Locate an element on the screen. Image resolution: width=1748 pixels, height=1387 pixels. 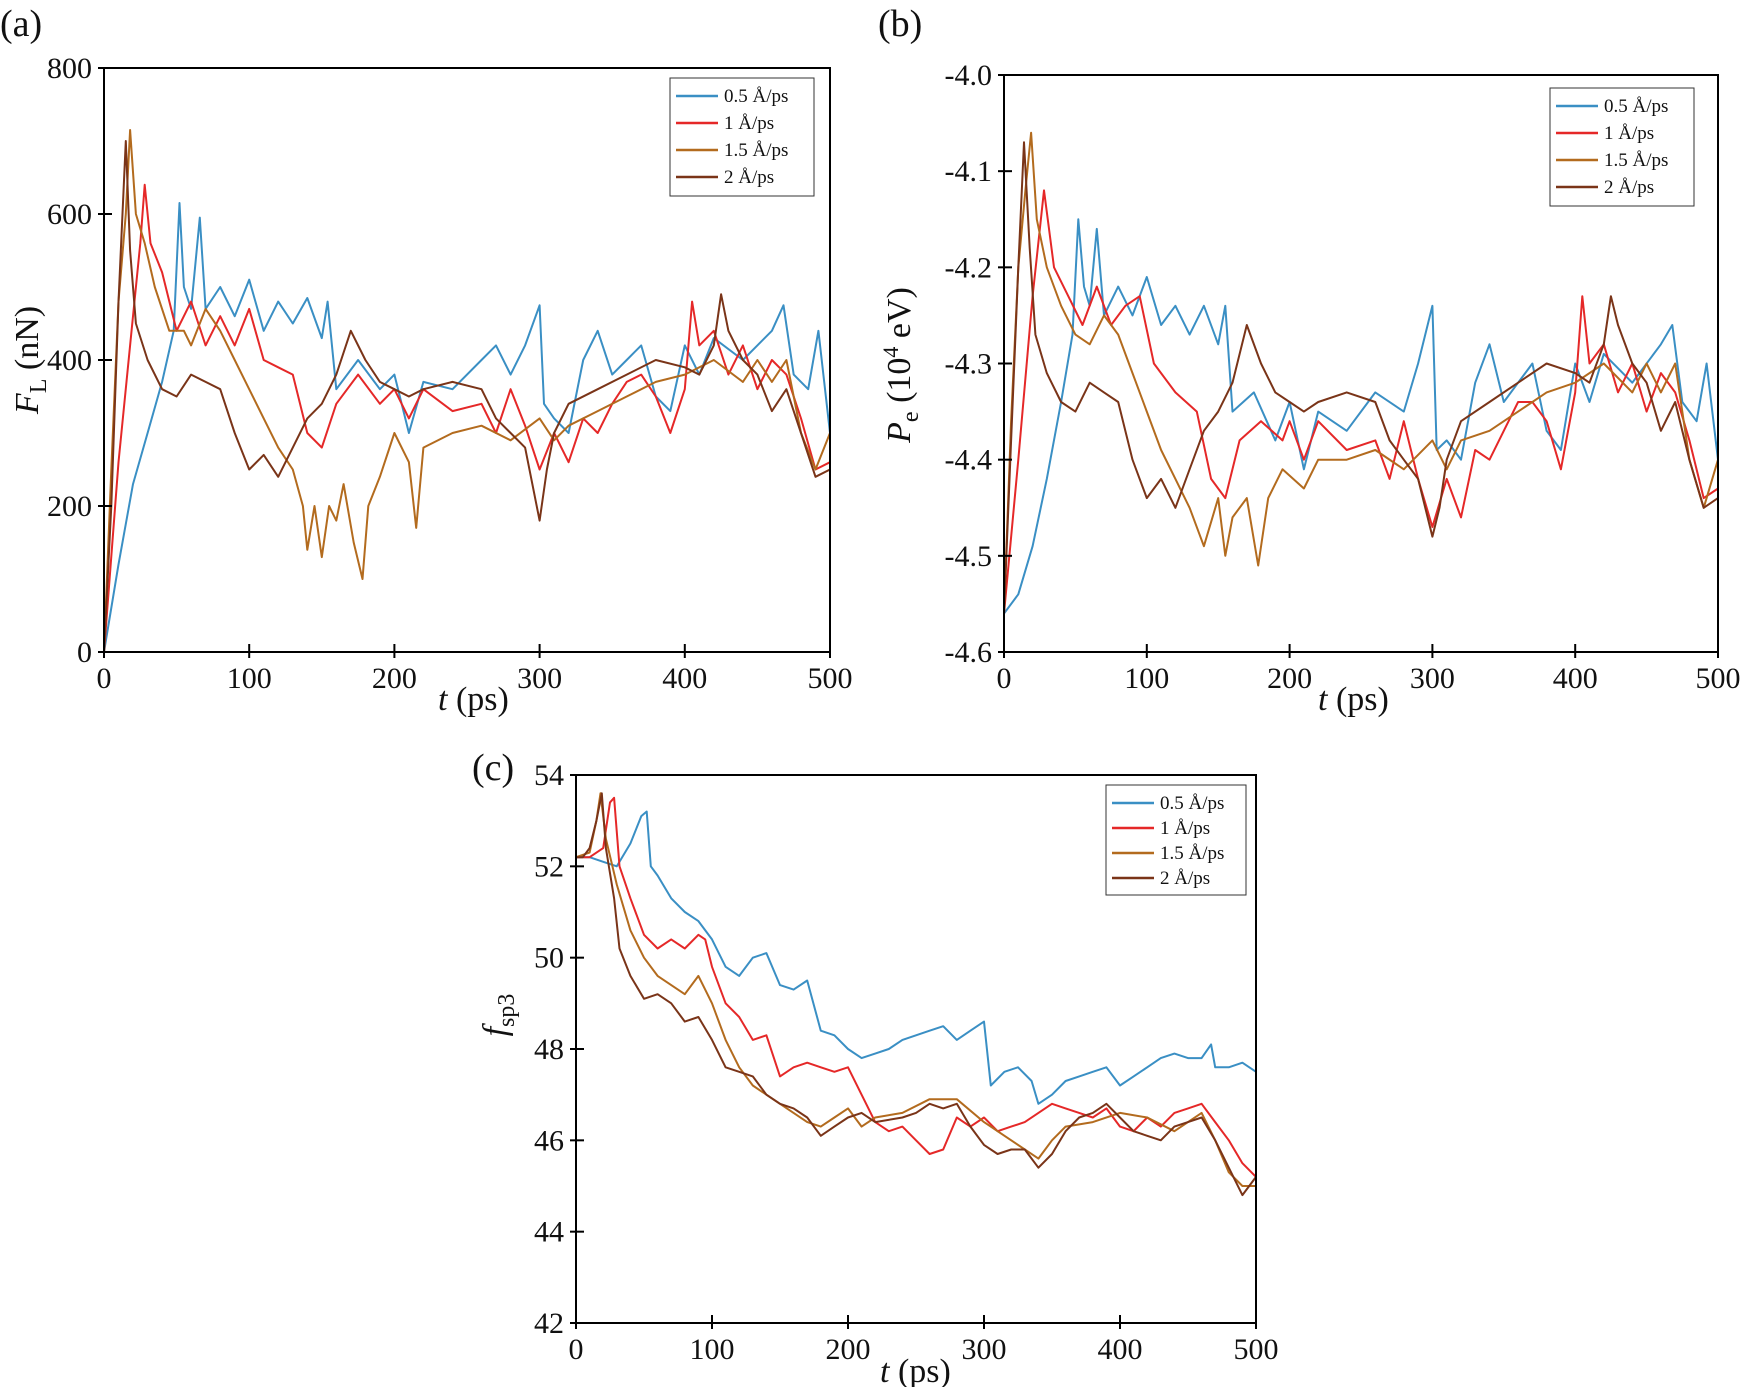
y-tick-label: 44 is located at coordinates (549, 1232).